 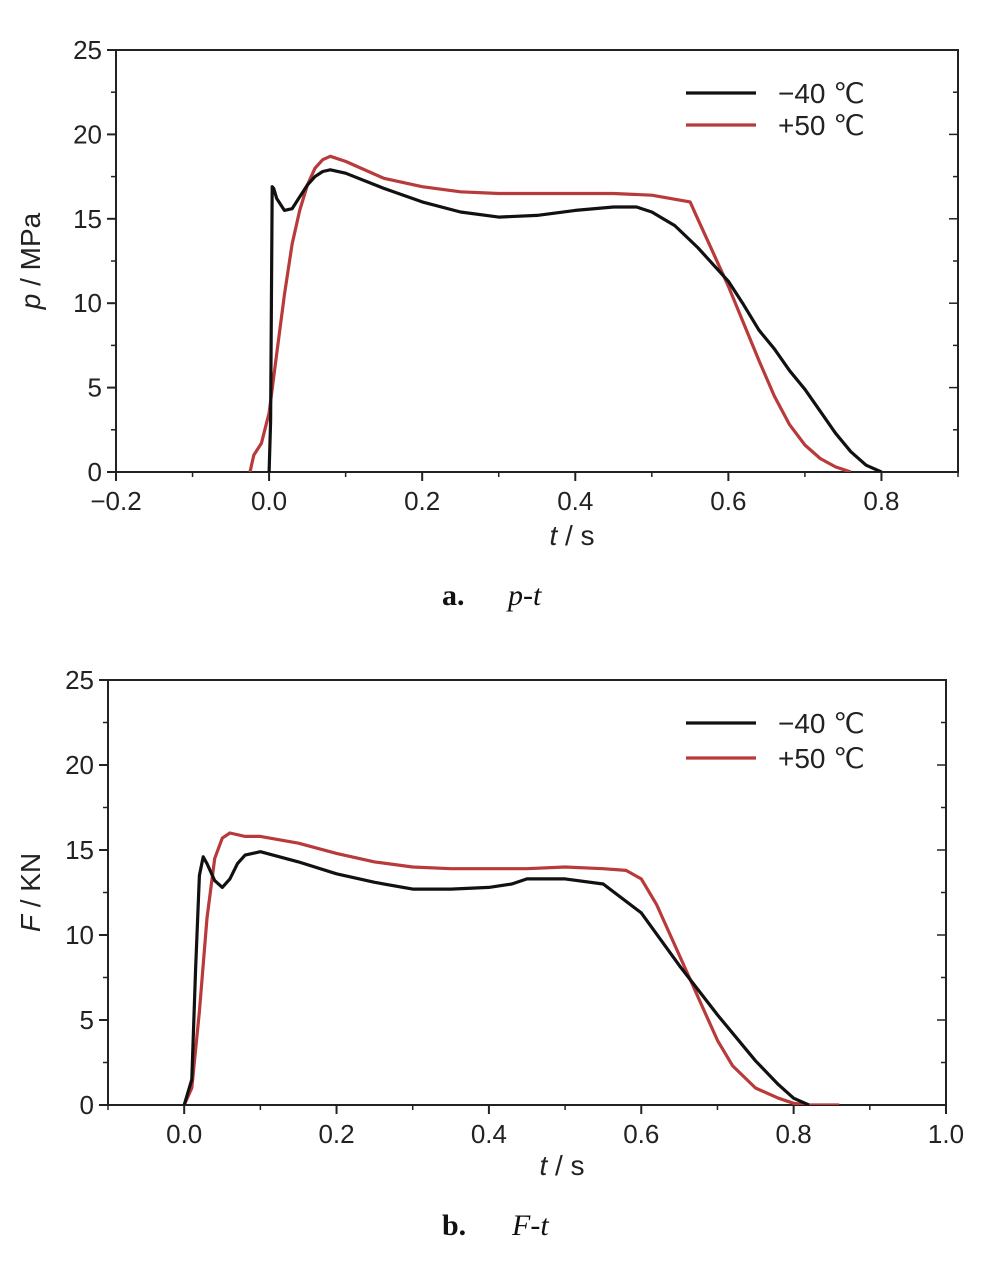 What do you see at coordinates (524, 595) in the screenshot?
I see `caption-text: p-t` at bounding box center [524, 595].